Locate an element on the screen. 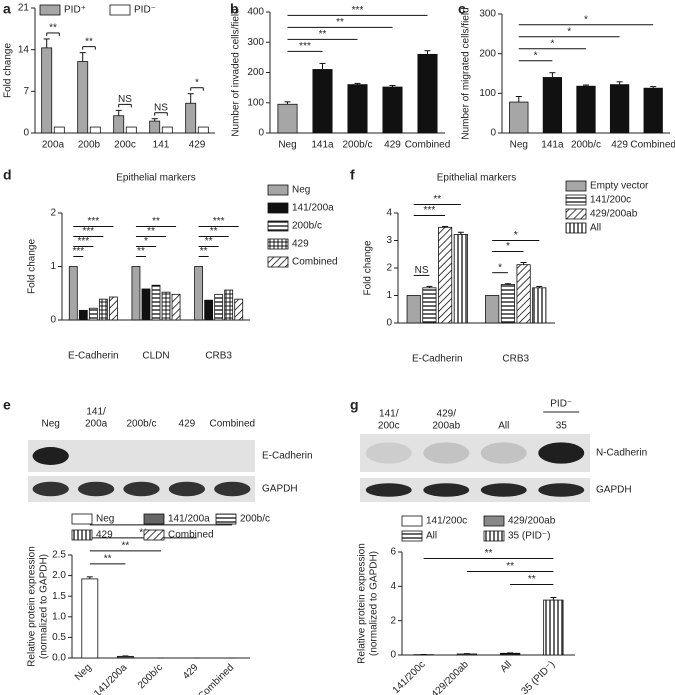 The width and height of the screenshot is (675, 695). panel-letter: d is located at coordinates (7, 175).